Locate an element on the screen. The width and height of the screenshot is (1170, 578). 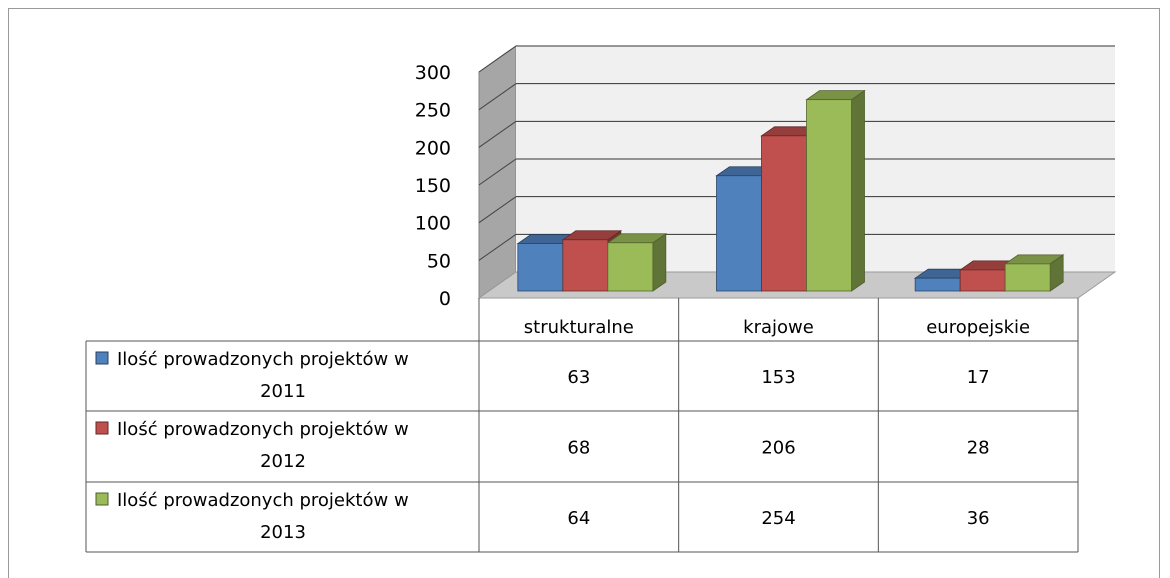
data-table-value: 68 is located at coordinates (578, 448).